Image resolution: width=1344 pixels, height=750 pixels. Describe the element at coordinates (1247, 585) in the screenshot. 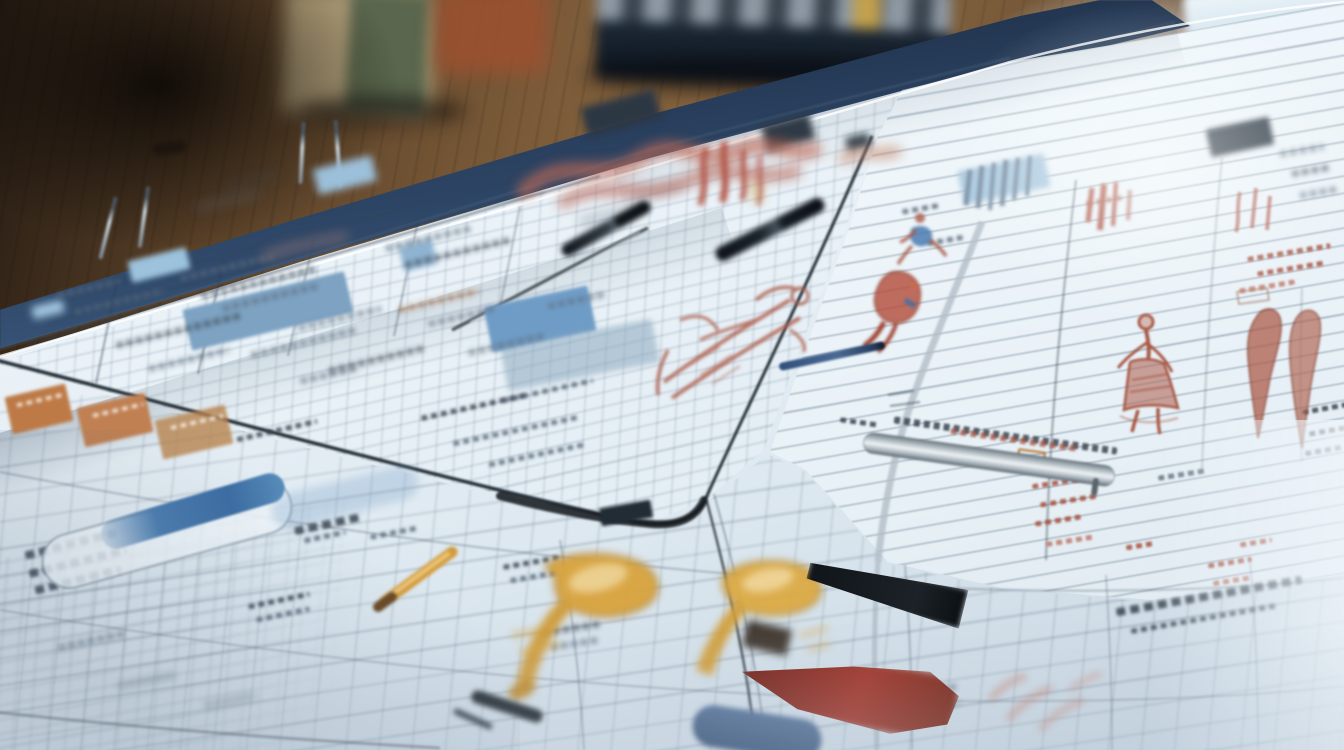

I see `right-wash-veil` at that location.